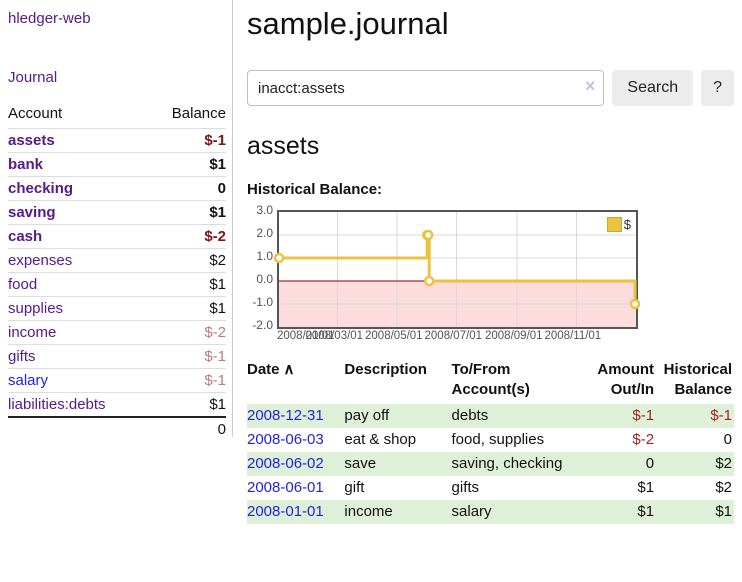 The width and height of the screenshot is (742, 582). Describe the element at coordinates (727, 439) in the screenshot. I see `register-balance: 0` at that location.